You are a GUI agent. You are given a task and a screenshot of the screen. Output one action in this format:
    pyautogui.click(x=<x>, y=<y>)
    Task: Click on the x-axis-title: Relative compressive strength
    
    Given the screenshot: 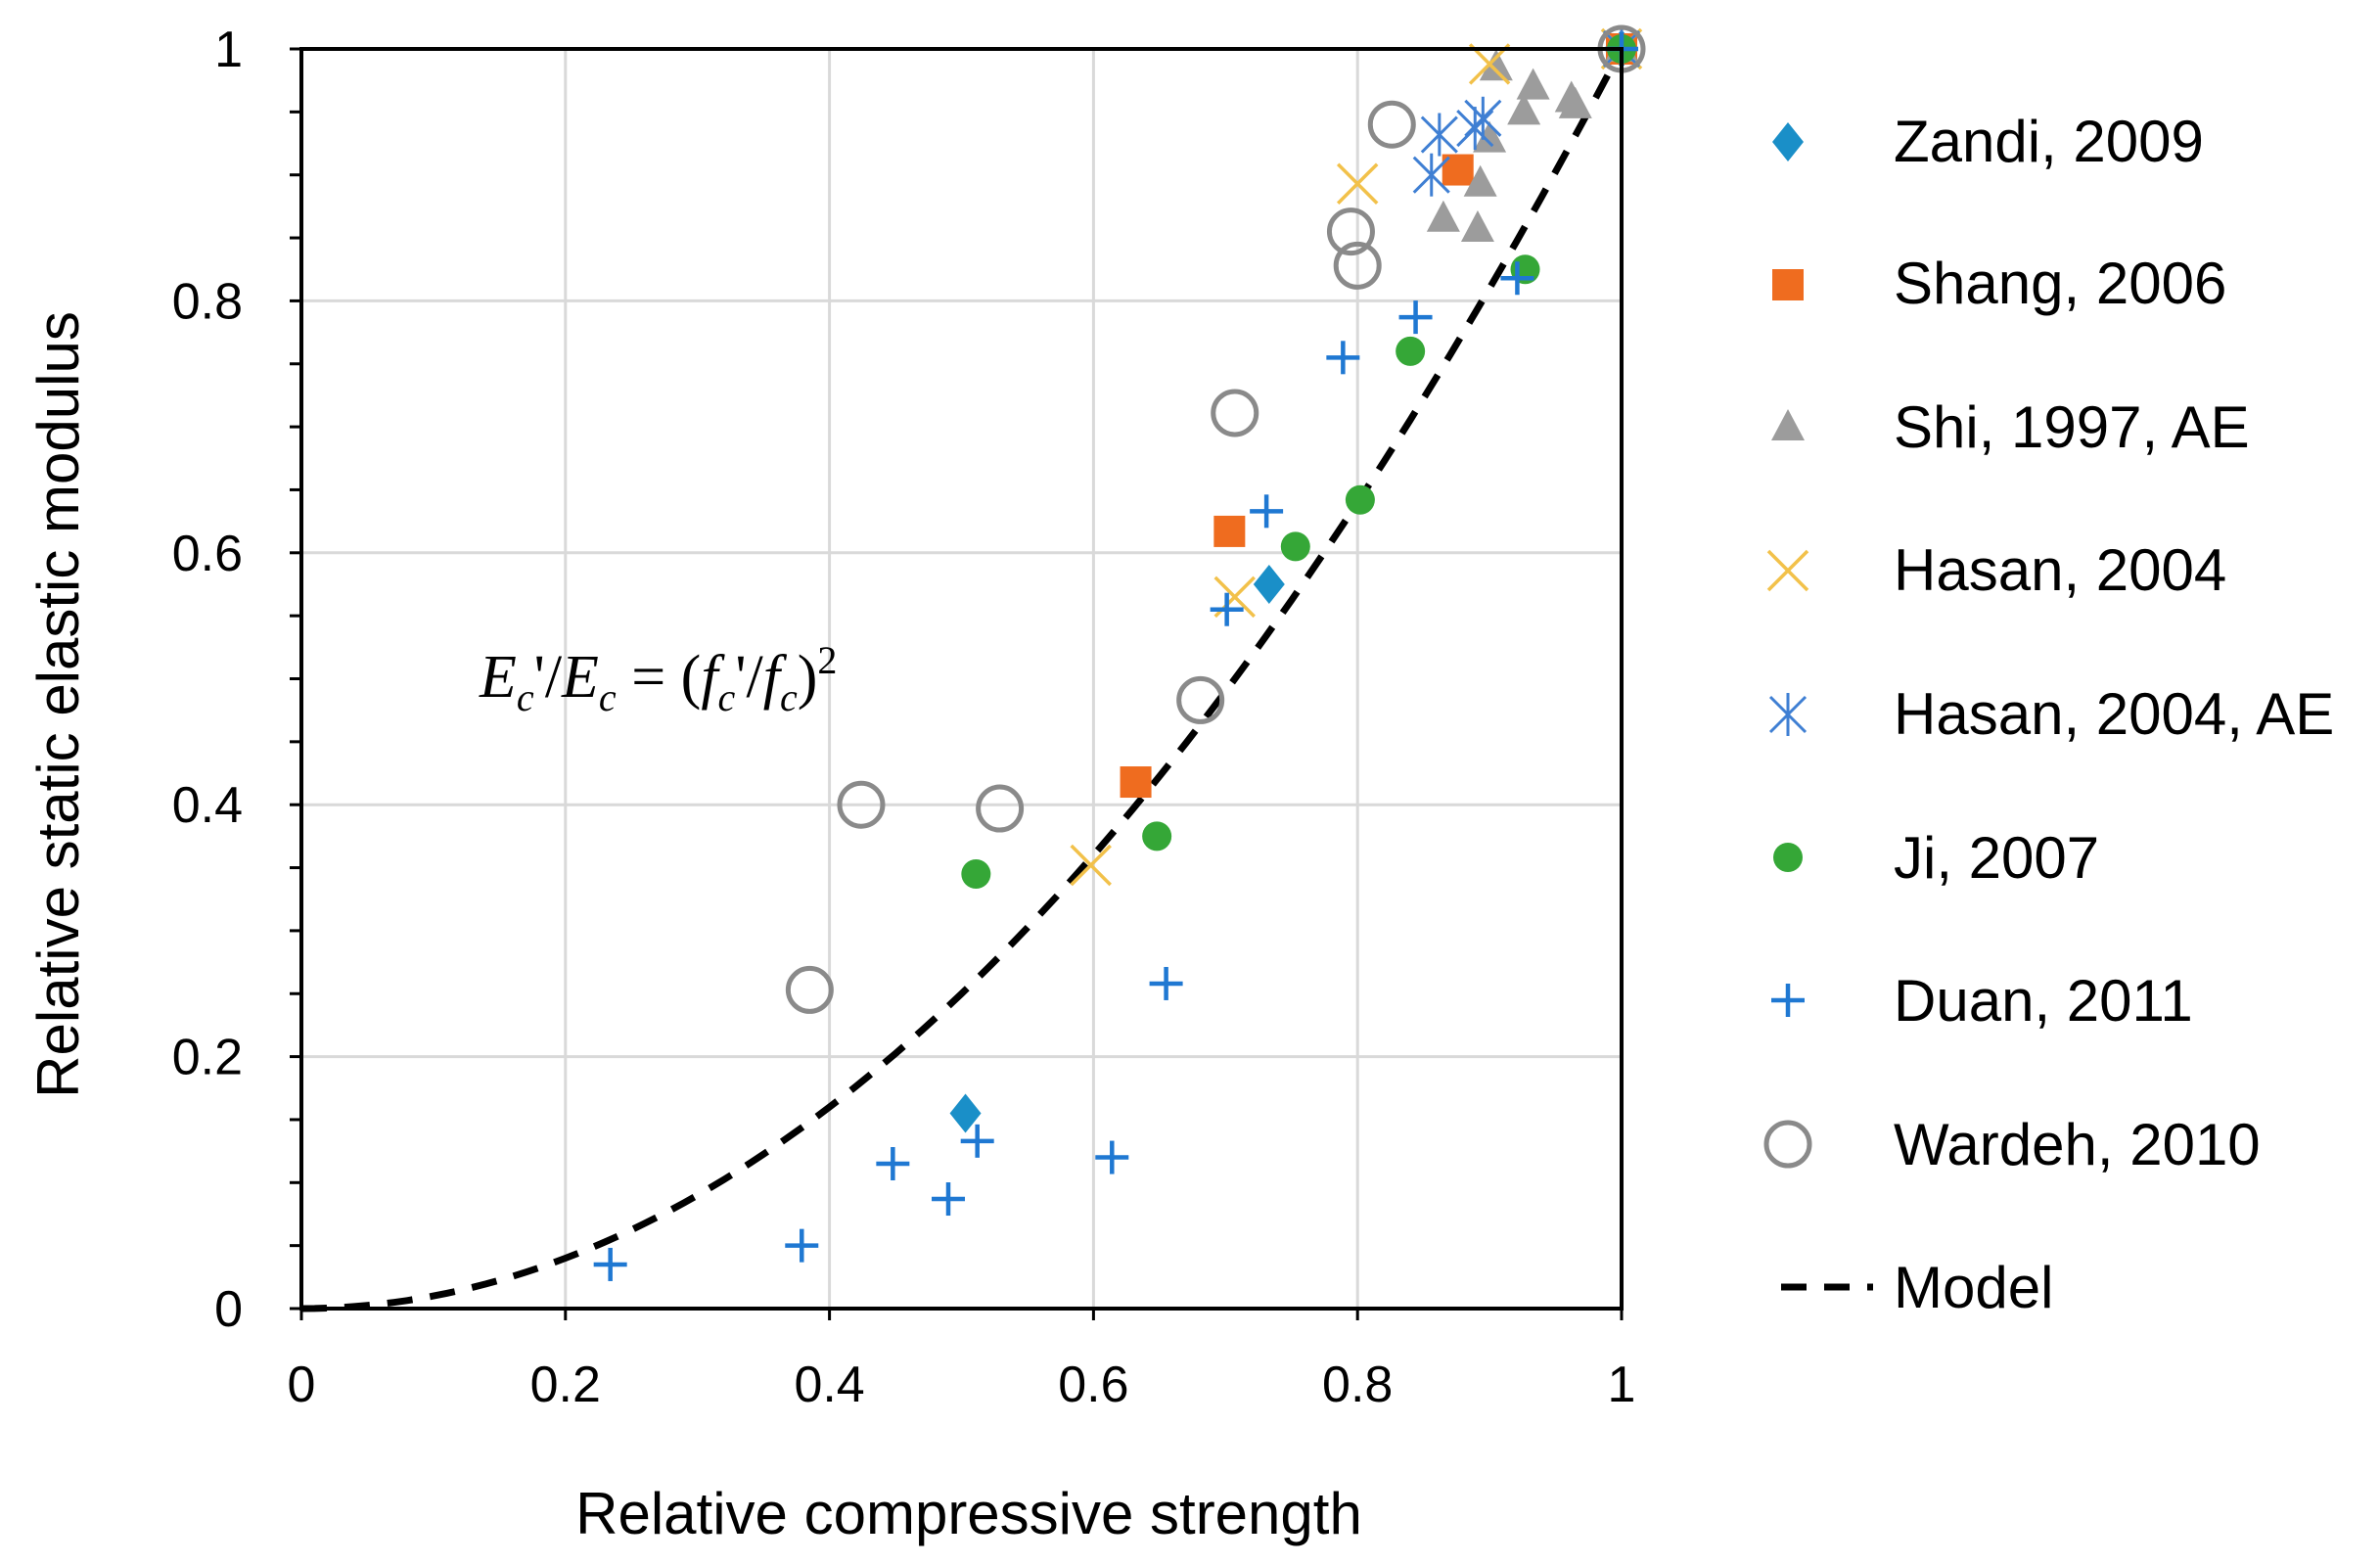 What is the action you would take?
    pyautogui.click(x=968, y=1514)
    